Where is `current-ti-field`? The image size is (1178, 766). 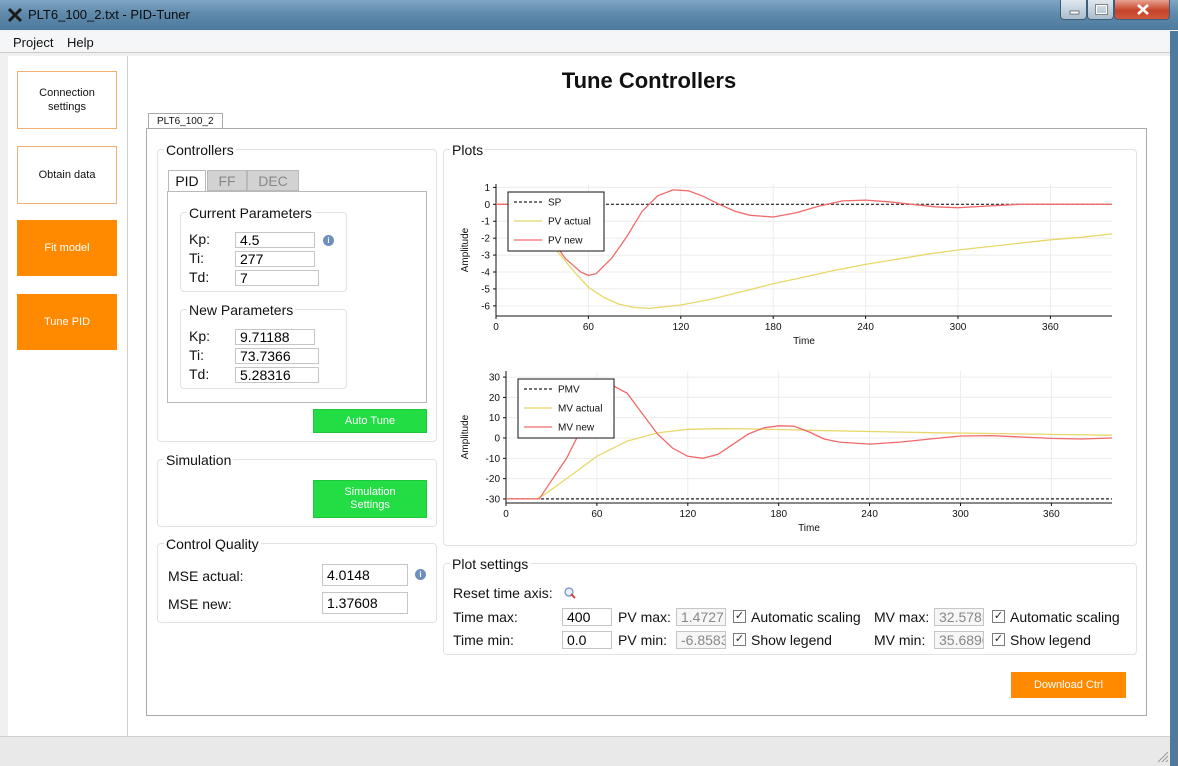 current-ti-field is located at coordinates (275, 259).